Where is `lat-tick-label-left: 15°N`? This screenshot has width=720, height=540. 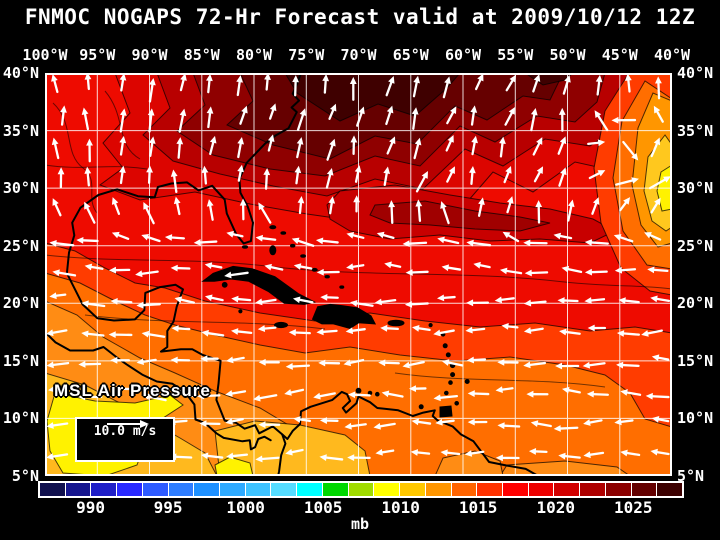 lat-tick-label-left: 15°N is located at coordinates (20, 360).